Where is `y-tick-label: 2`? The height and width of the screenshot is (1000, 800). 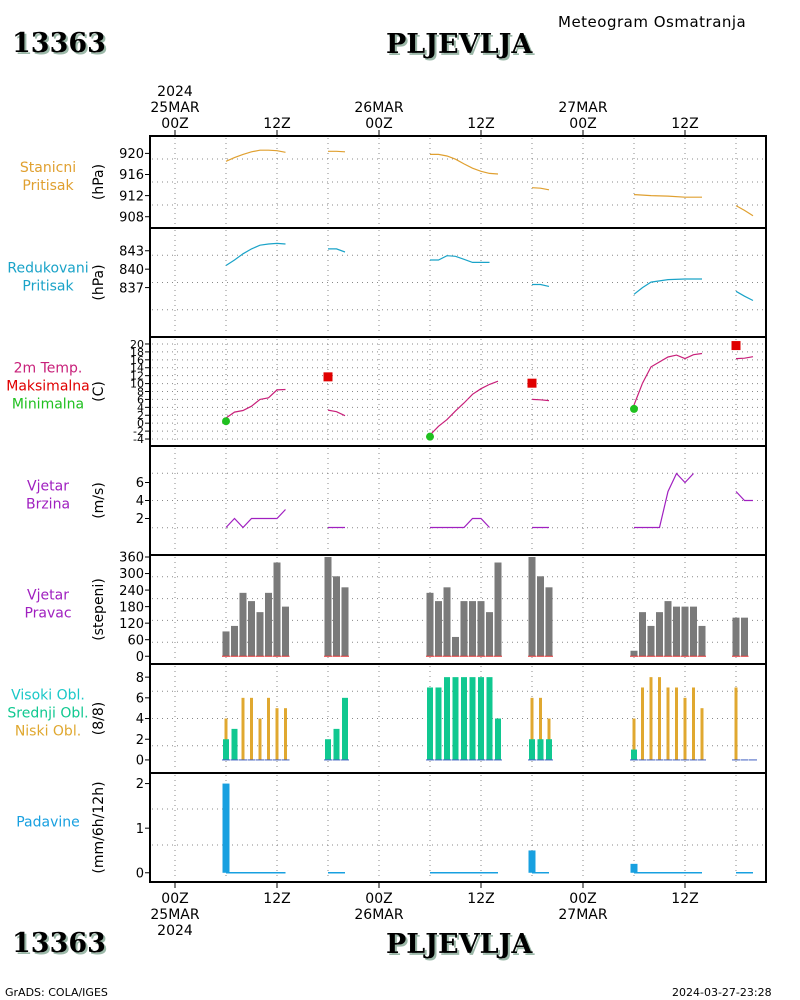
y-tick-label: 2 is located at coordinates (140, 519).